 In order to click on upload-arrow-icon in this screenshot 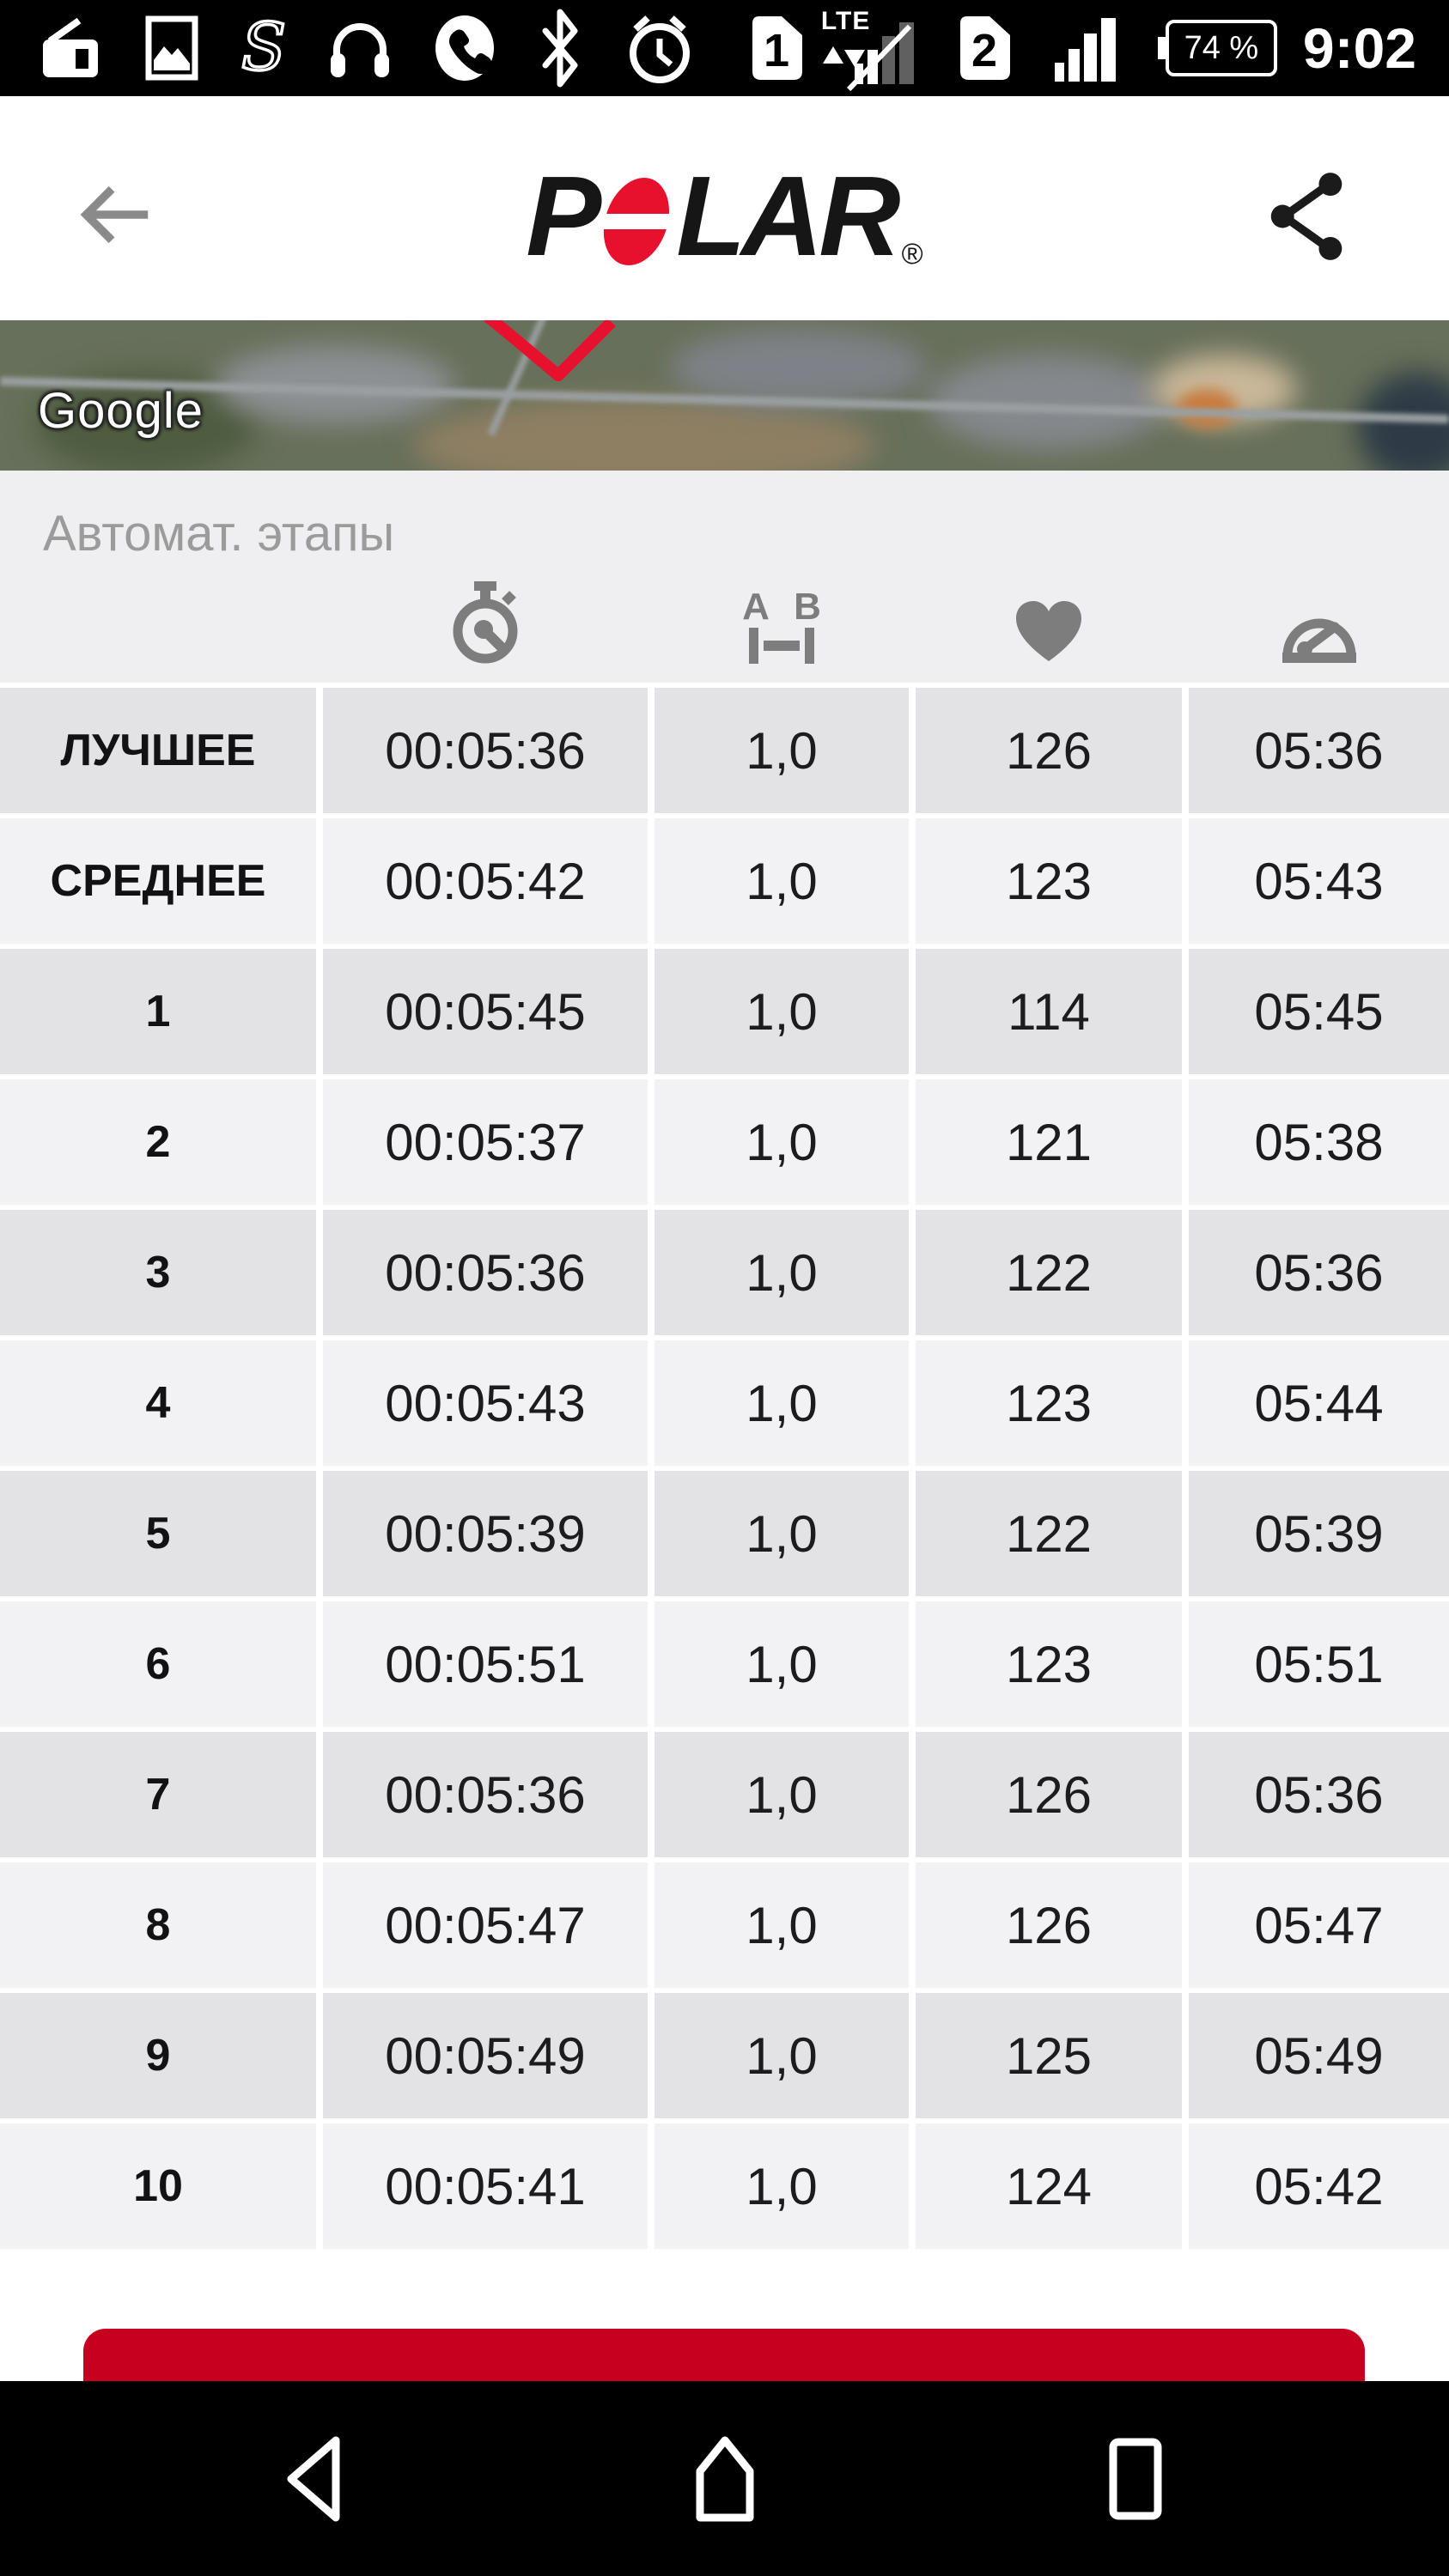, I will do `click(832, 55)`.